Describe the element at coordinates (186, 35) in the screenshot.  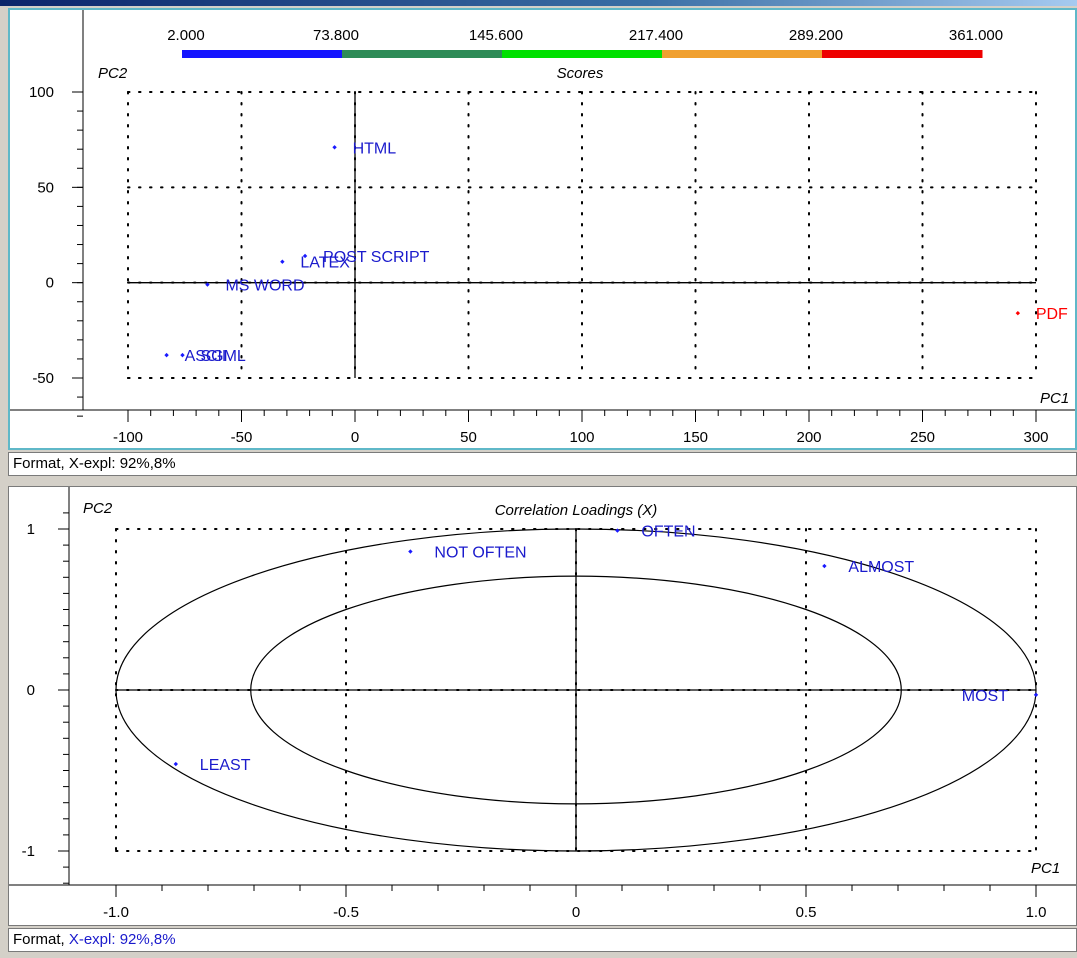
I see `colorbar-tick-label: 2.000` at that location.